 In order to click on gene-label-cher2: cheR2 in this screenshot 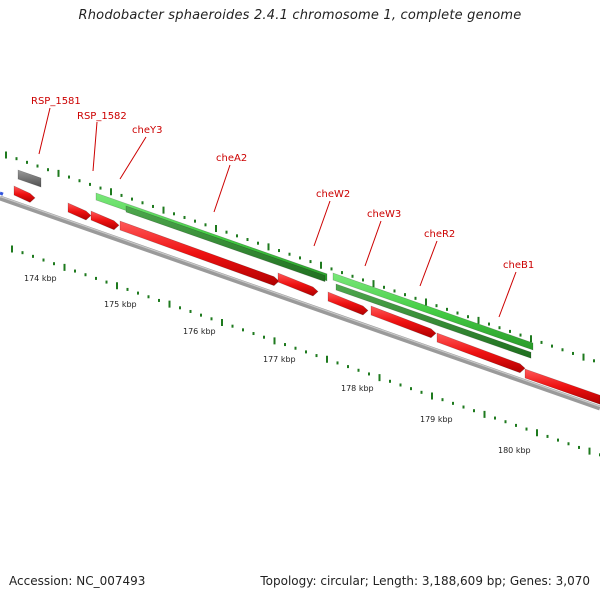, I will do `click(439, 234)`.